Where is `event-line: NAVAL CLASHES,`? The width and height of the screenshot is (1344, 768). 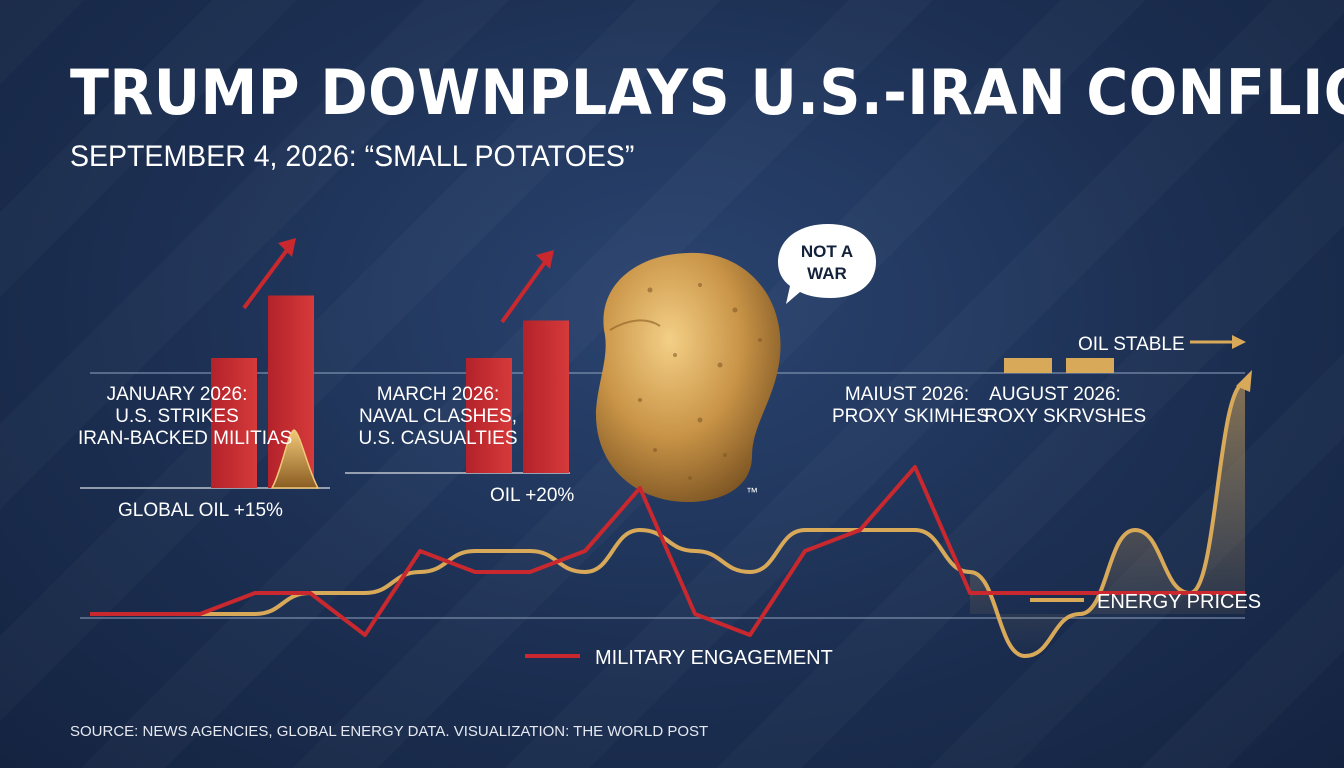
event-line: NAVAL CLASHES, is located at coordinates (438, 416).